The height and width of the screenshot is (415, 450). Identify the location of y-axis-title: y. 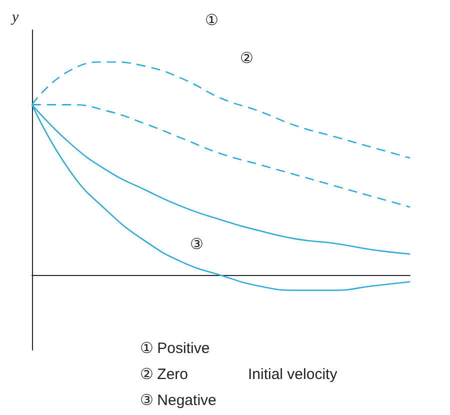
(14, 18).